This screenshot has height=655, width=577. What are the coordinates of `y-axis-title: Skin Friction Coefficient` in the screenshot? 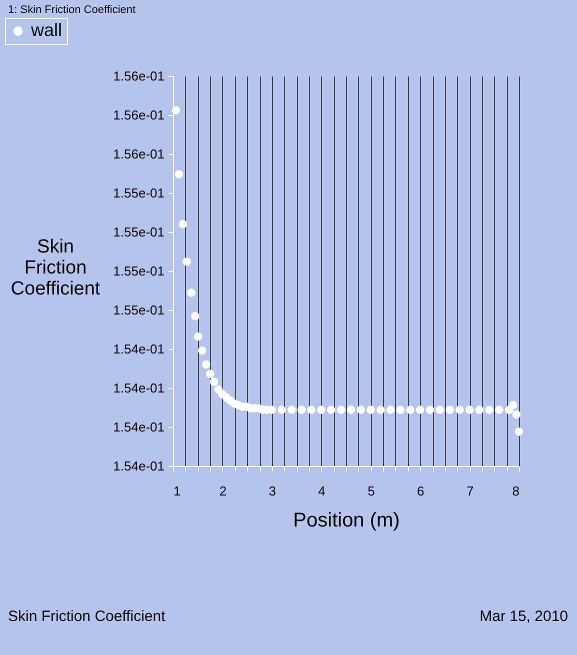 It's located at (55, 268).